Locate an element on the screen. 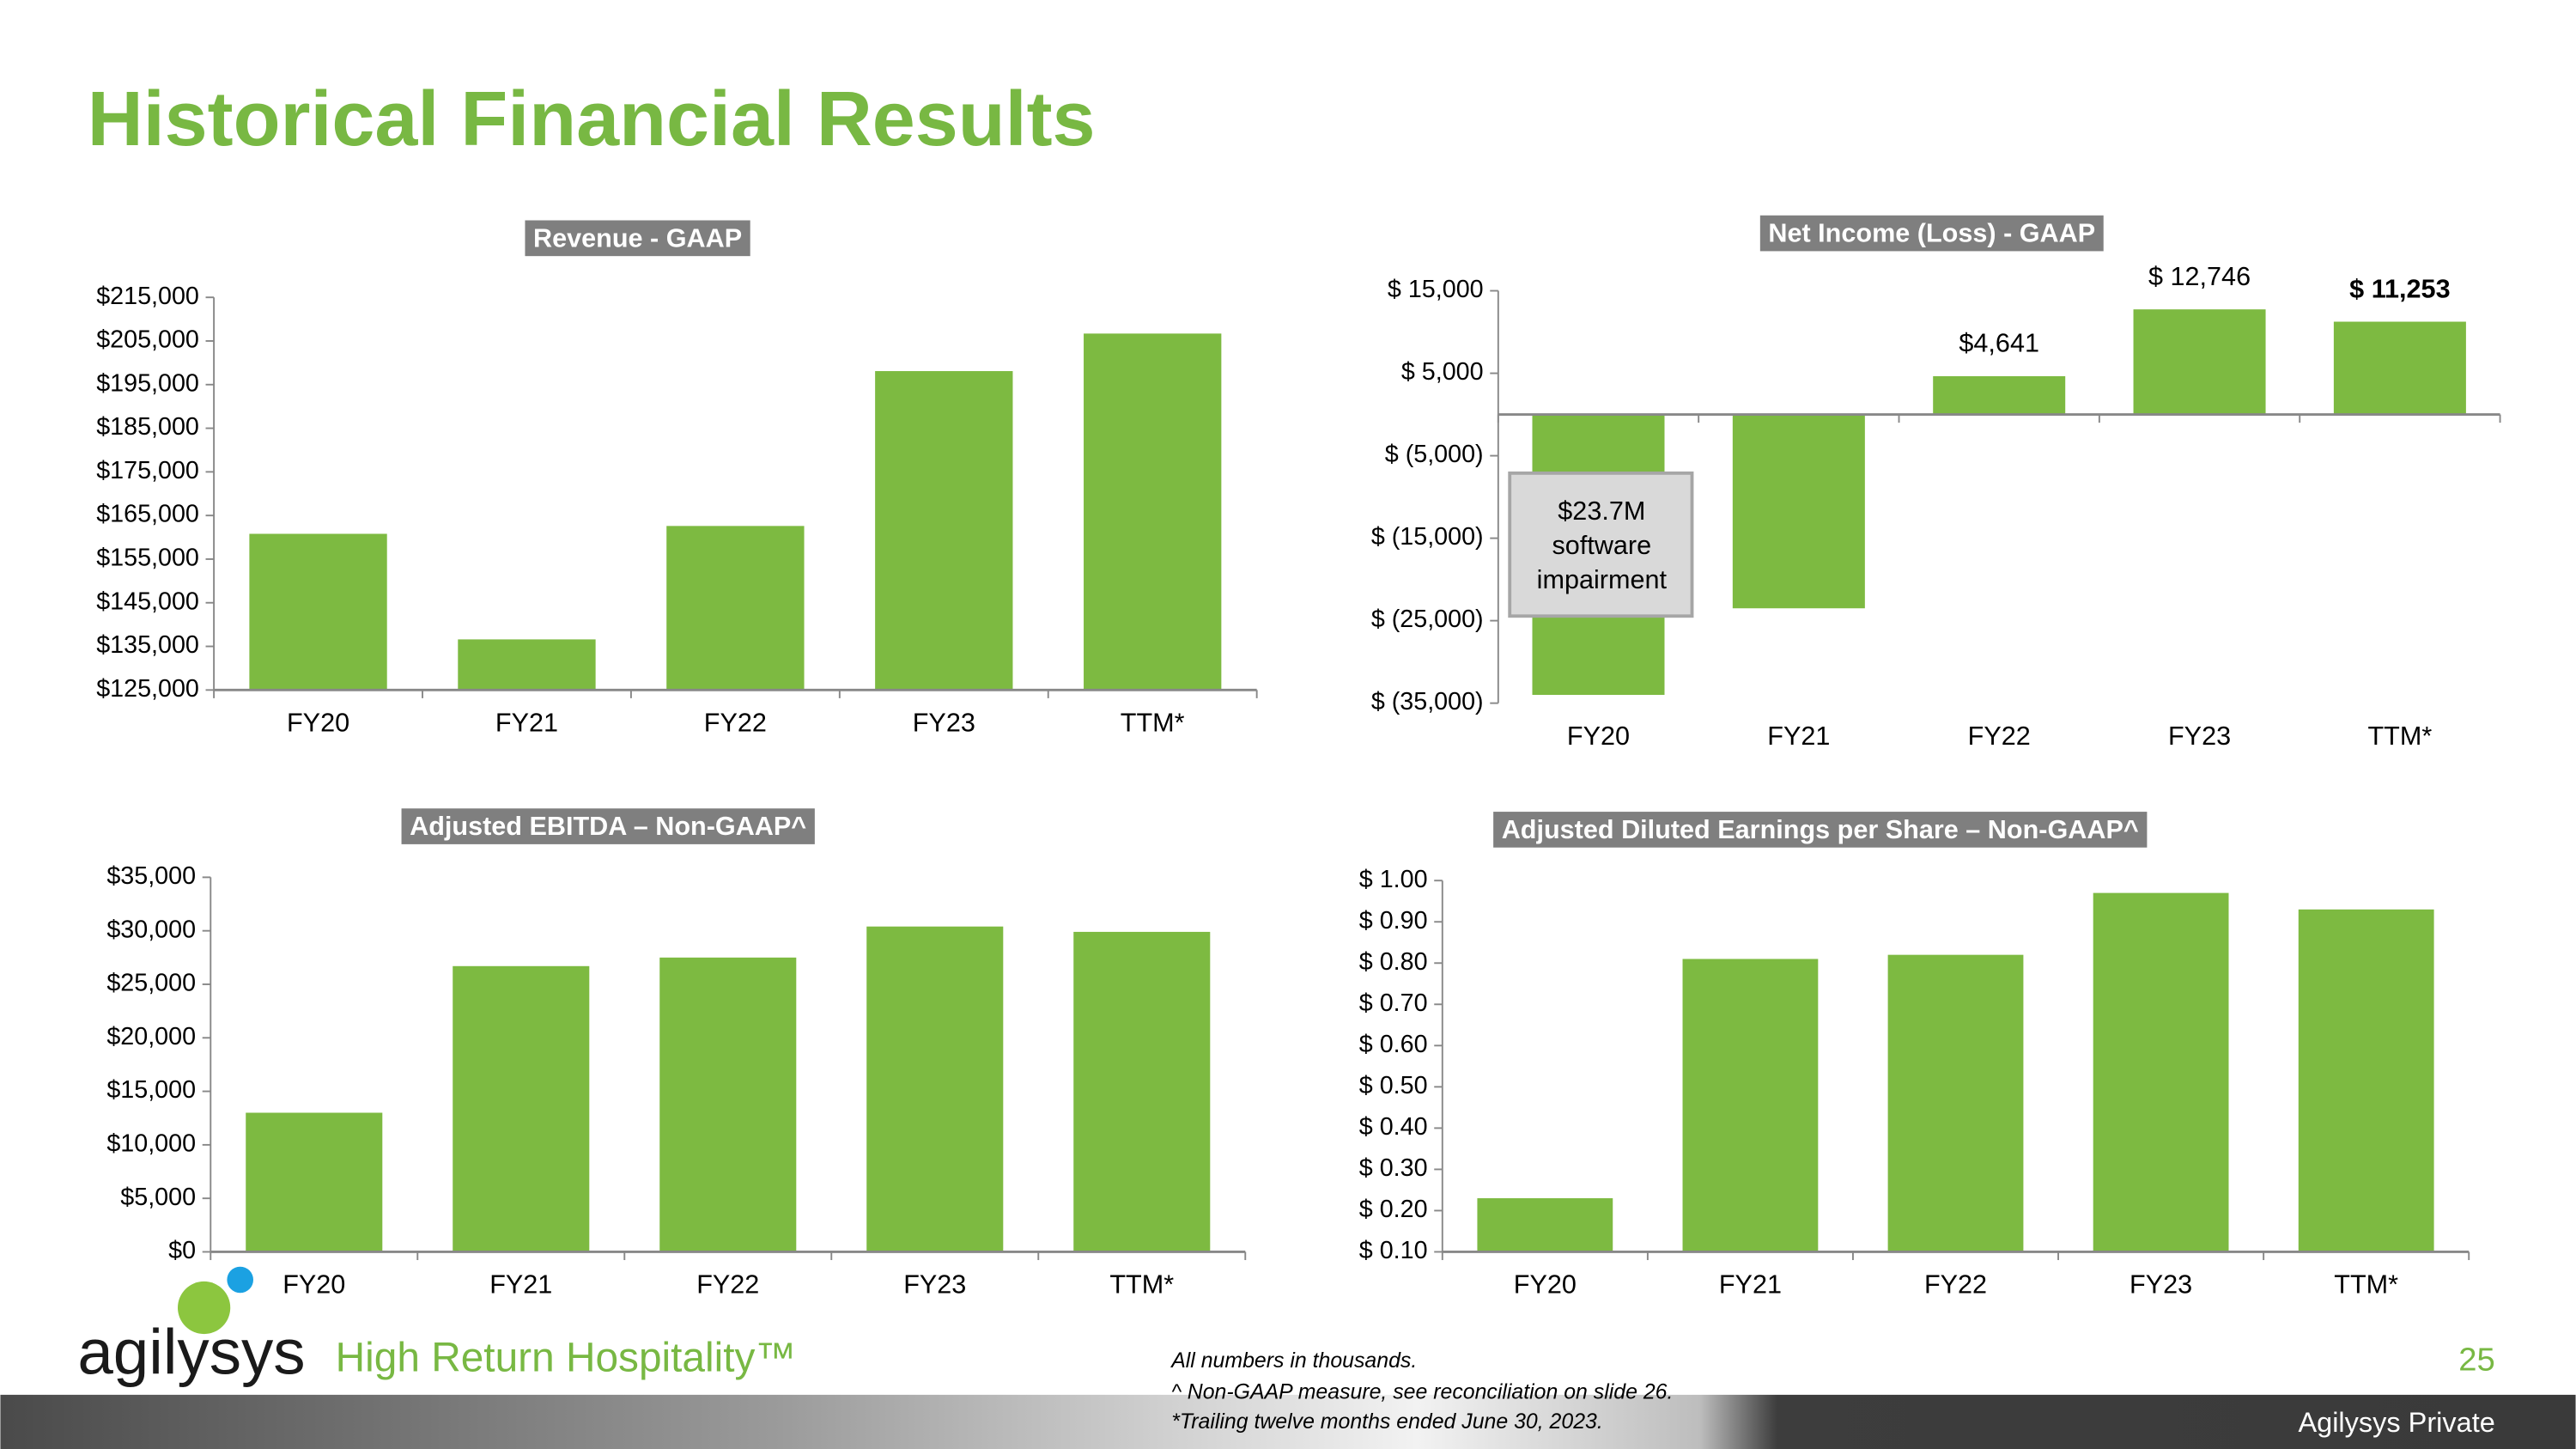  y-tick-label: $ (15,000) is located at coordinates (1427, 537).